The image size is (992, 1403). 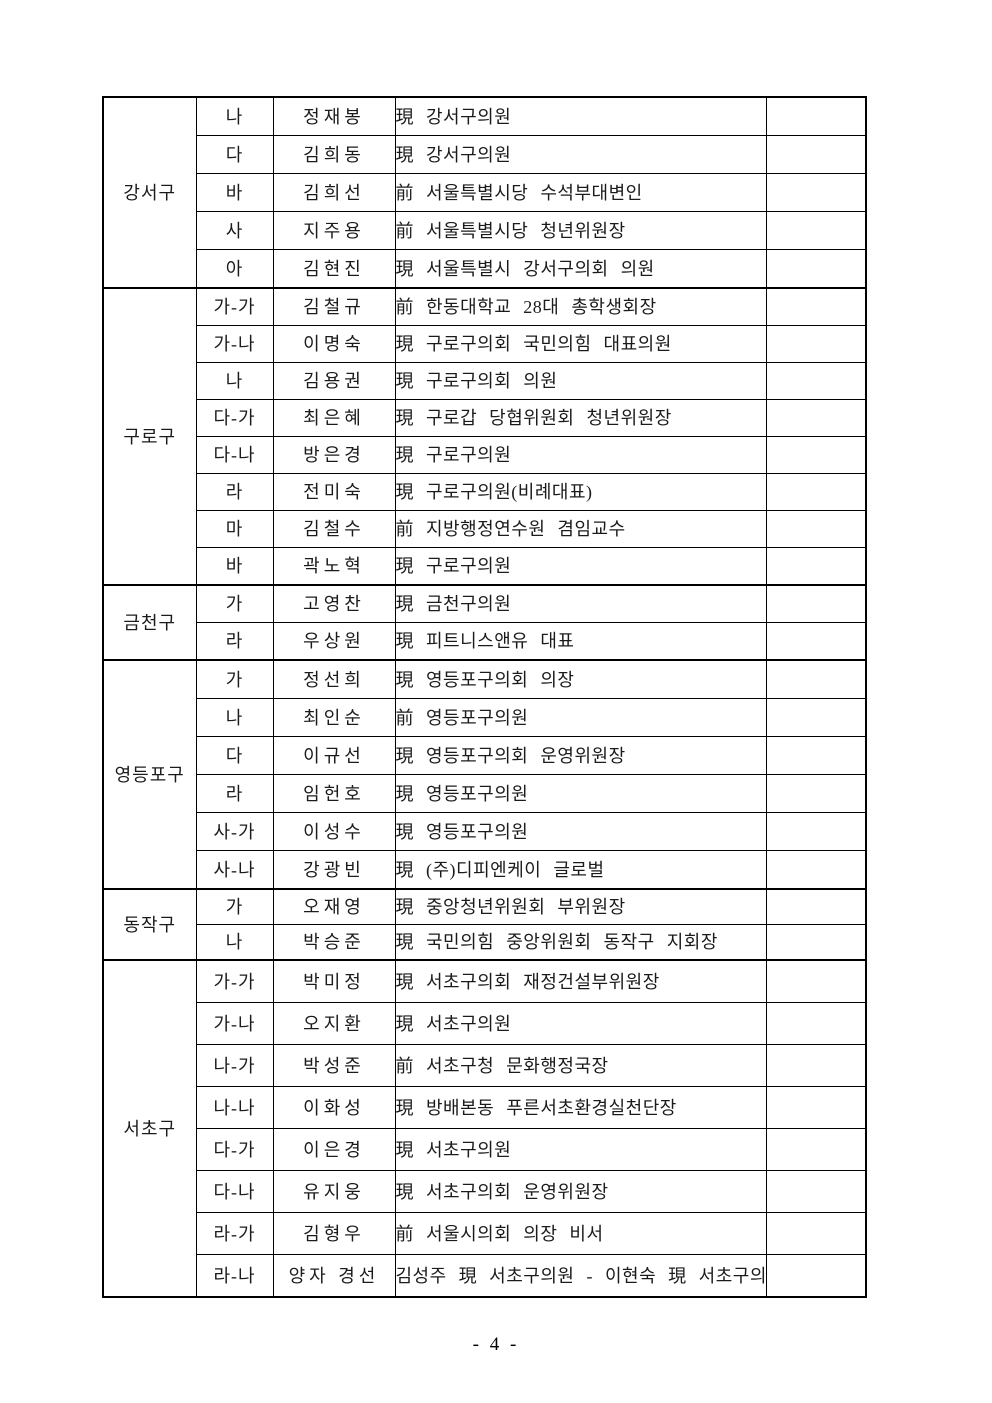 I want to click on district-cell: 강서구, so click(x=149, y=192).